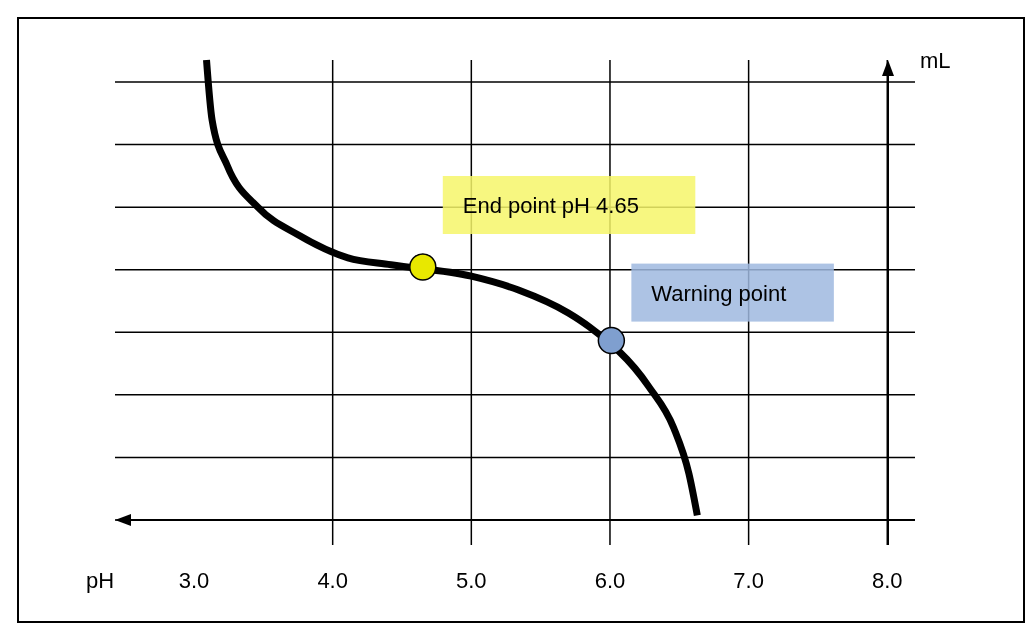  What do you see at coordinates (887, 580) in the screenshot?
I see `x-tick-label: 8.0` at bounding box center [887, 580].